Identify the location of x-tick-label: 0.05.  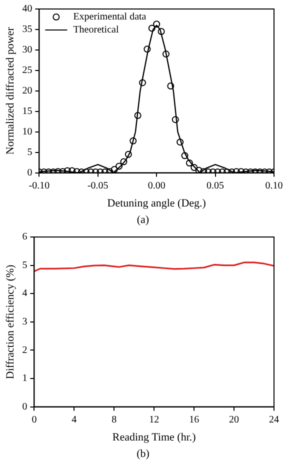
(215, 186).